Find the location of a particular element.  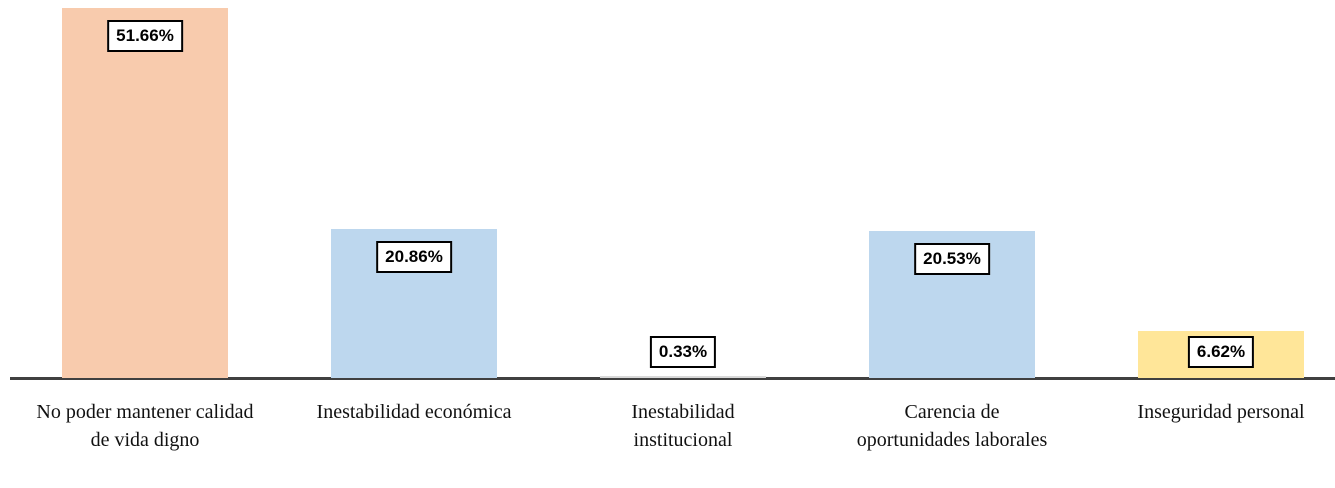

x-tick-label: No poder mantener calidad de vida digno is located at coordinates (145, 426).